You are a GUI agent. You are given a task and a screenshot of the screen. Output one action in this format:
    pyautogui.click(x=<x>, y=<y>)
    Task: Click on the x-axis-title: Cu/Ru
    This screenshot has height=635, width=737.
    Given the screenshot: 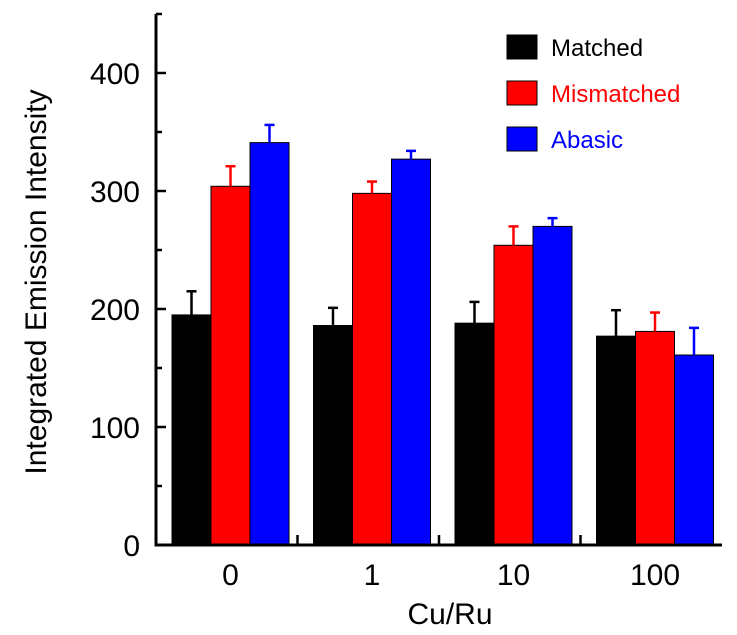 What is the action you would take?
    pyautogui.click(x=449, y=614)
    